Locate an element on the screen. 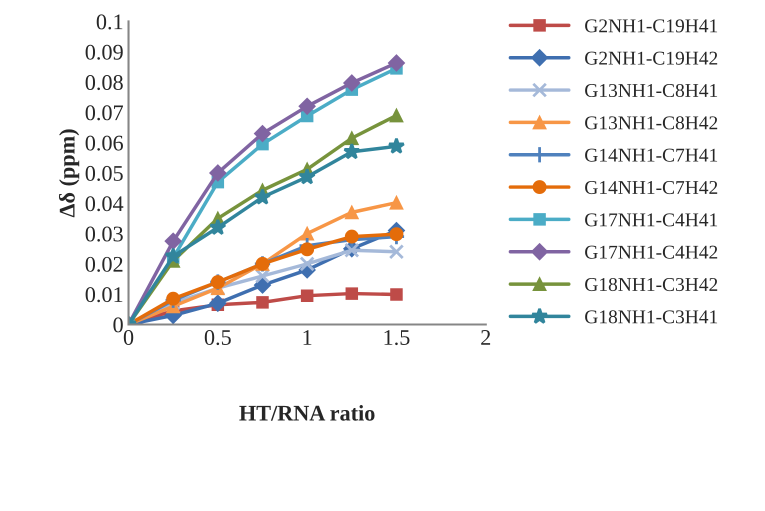 Image resolution: width=765 pixels, height=511 pixels. legend-label: G17NH1-C4H41 is located at coordinates (651, 219).